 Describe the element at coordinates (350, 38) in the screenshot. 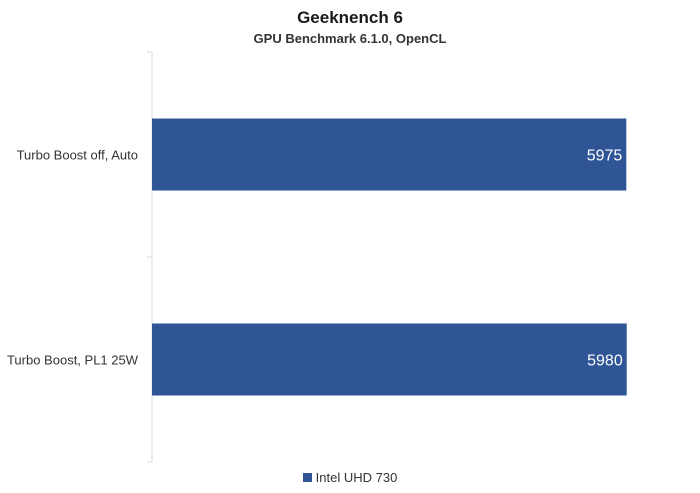

I see `chart-subtitle: GPU Benchmark 6.1.0, OpenCL` at that location.